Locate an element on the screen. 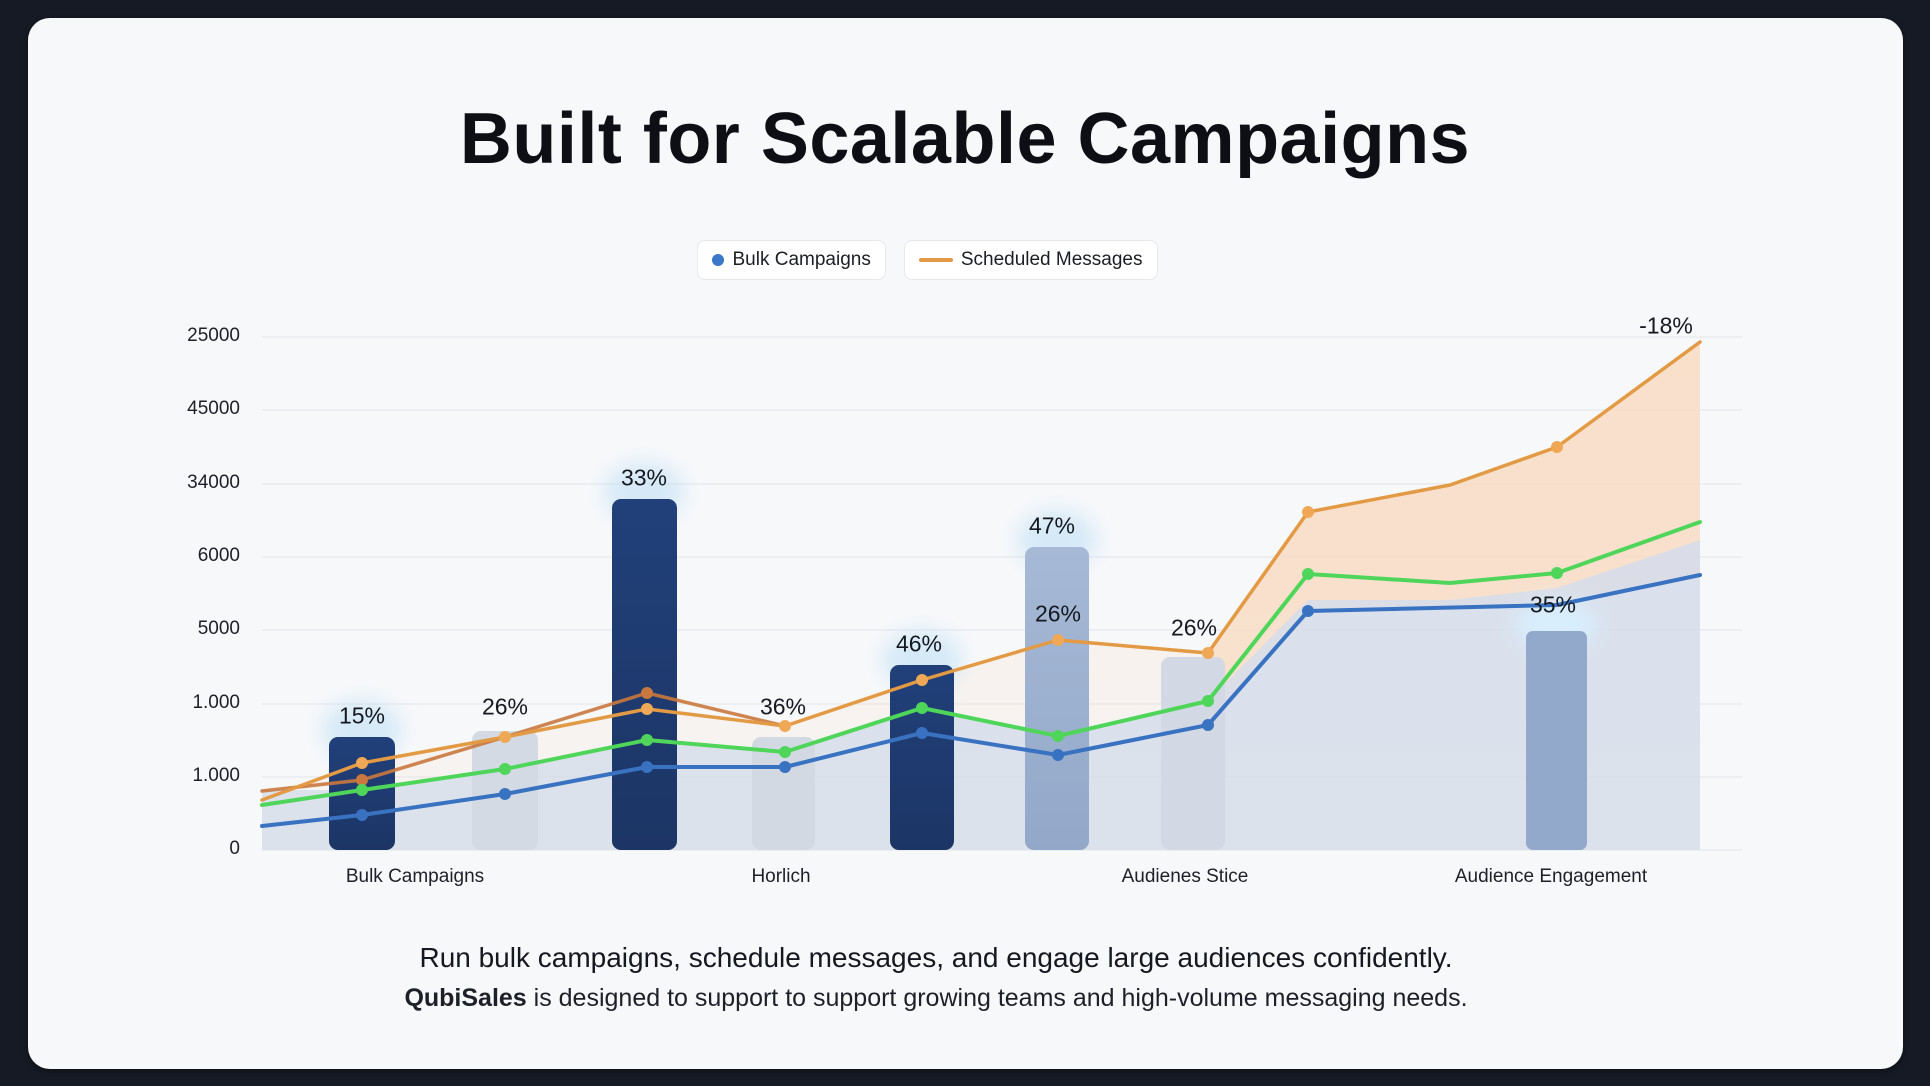  series-end-label: -18% is located at coordinates (1666, 325).